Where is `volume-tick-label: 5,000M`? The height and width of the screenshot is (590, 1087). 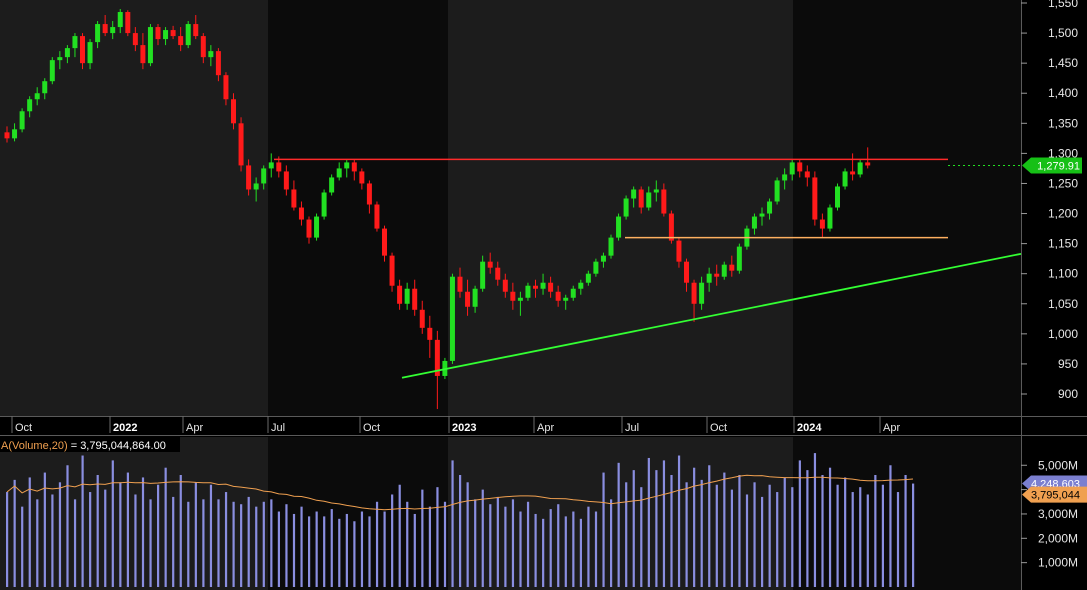
volume-tick-label: 5,000M is located at coordinates (1058, 465).